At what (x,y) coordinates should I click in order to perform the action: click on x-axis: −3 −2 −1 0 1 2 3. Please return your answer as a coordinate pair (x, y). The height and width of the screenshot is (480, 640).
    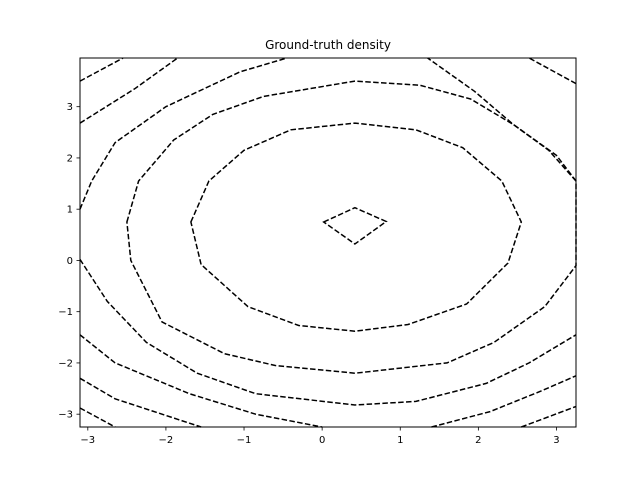
    Looking at the image, I should click on (320, 436).